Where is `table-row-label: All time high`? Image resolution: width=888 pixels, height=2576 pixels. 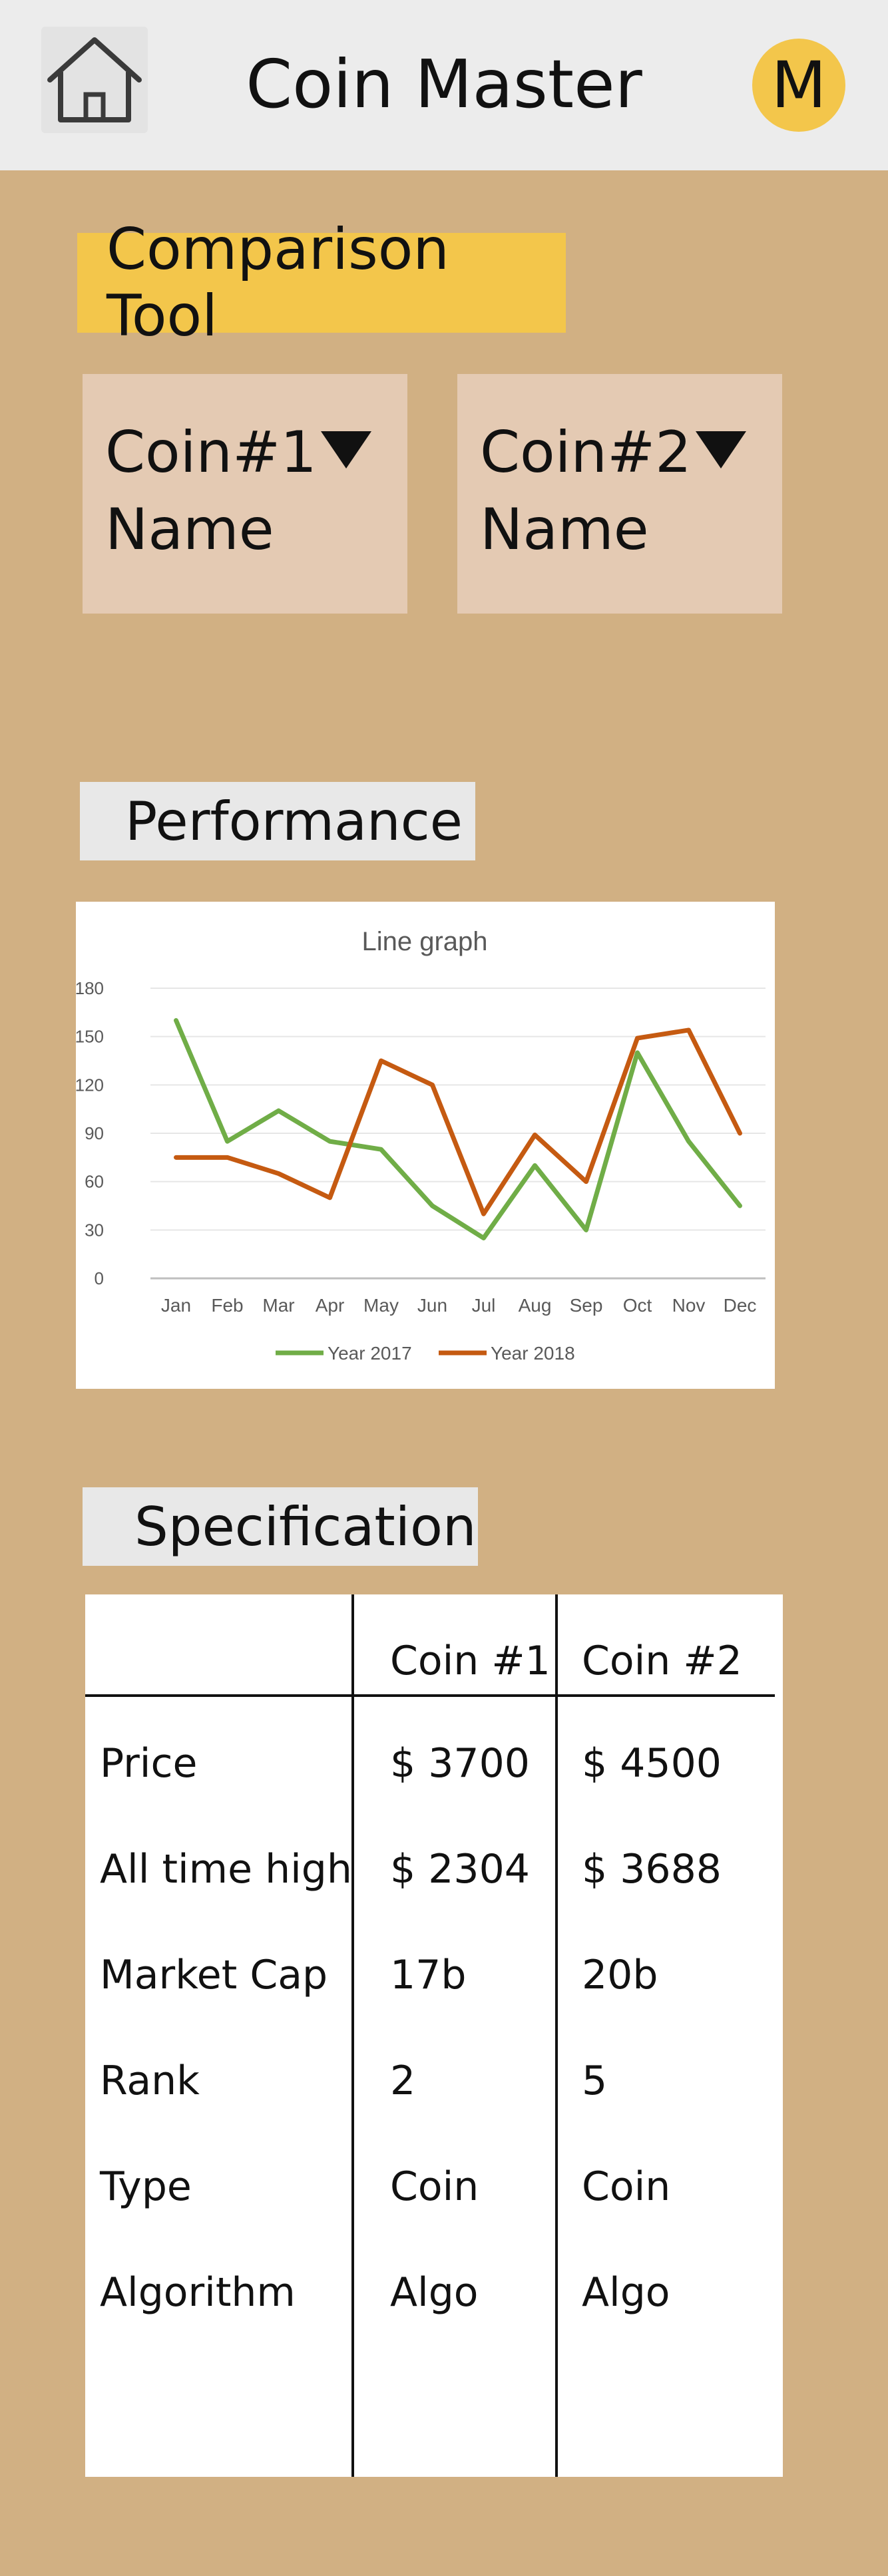
table-row-label: All time high is located at coordinates (226, 1870).